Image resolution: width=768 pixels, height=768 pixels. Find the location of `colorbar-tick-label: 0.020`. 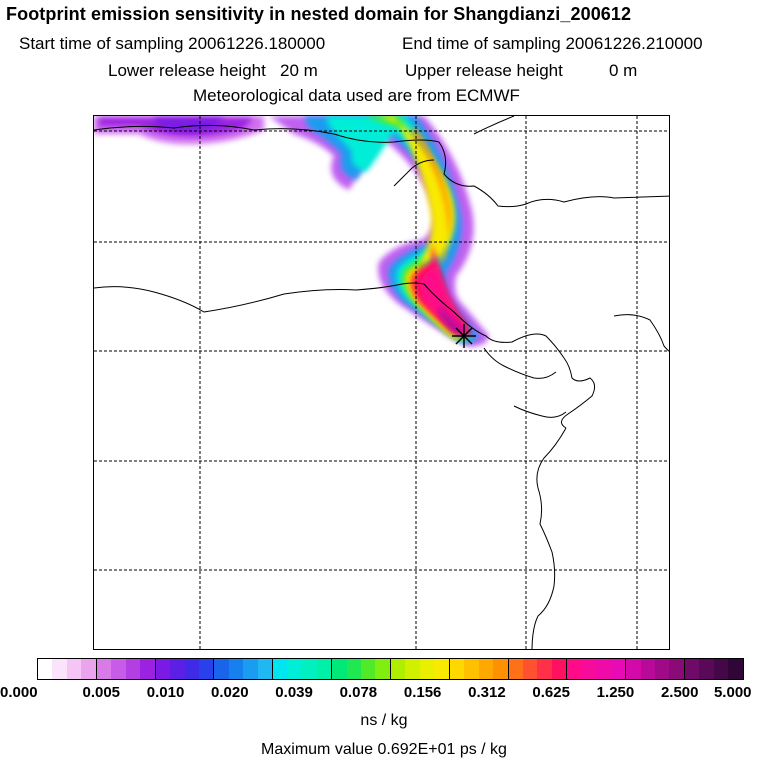

colorbar-tick-label: 0.020 is located at coordinates (230, 692).